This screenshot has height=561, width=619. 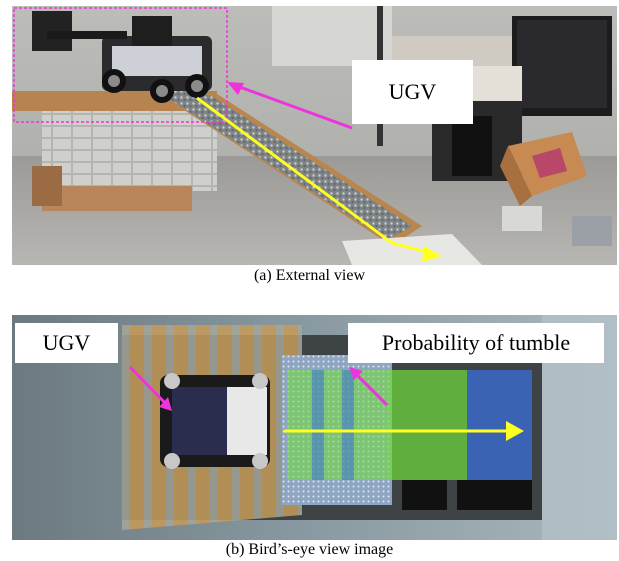 I want to click on probability-label: Probability of tumble, so click(x=476, y=343).